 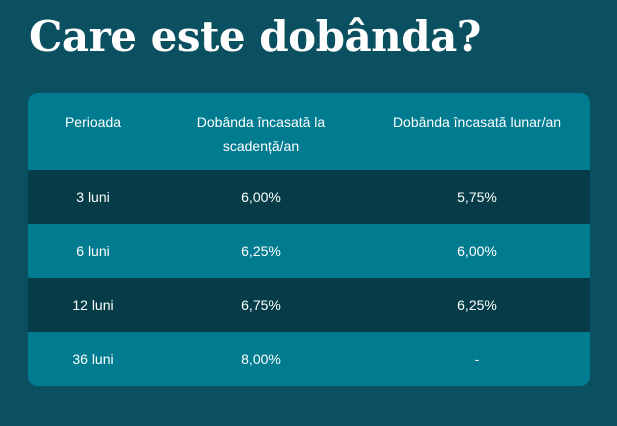 What do you see at coordinates (477, 197) in the screenshot?
I see `monthly-rate-cell: 5,75%` at bounding box center [477, 197].